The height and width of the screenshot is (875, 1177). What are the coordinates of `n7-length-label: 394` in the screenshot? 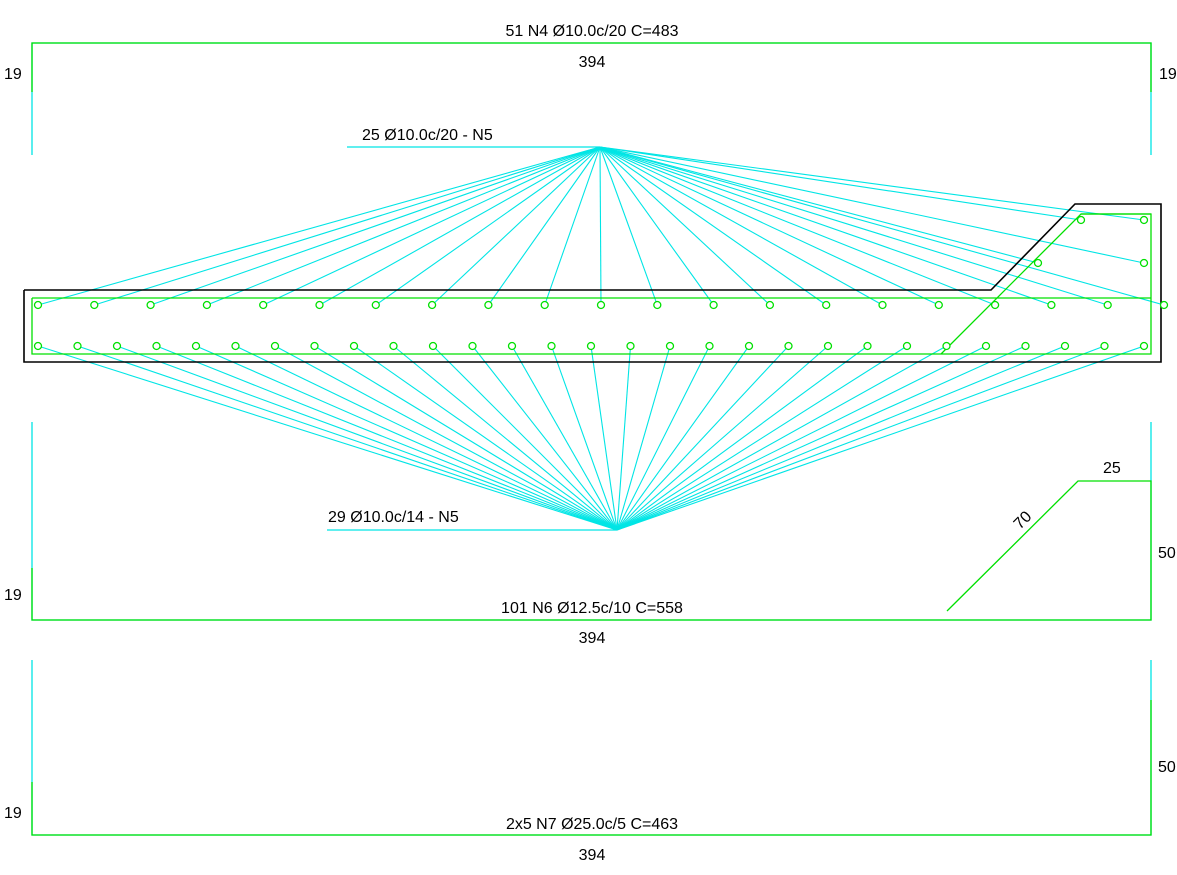 It's located at (592, 855).